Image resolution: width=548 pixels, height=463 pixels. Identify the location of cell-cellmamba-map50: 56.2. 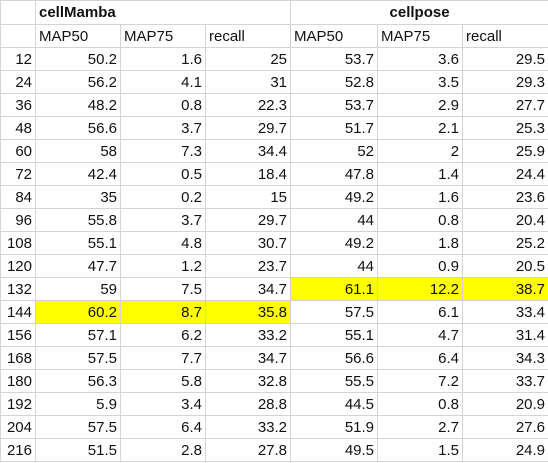
(78, 82).